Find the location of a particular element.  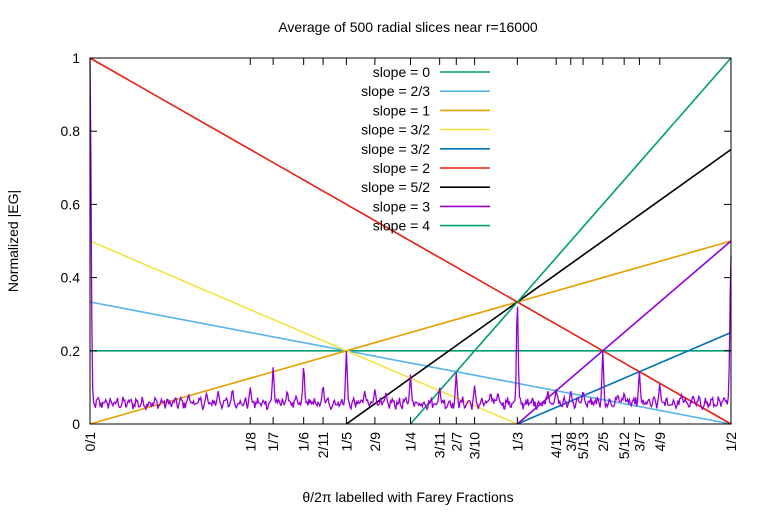

x-axis-label: θ/2π labelled with Farey Fractions is located at coordinates (407, 497).